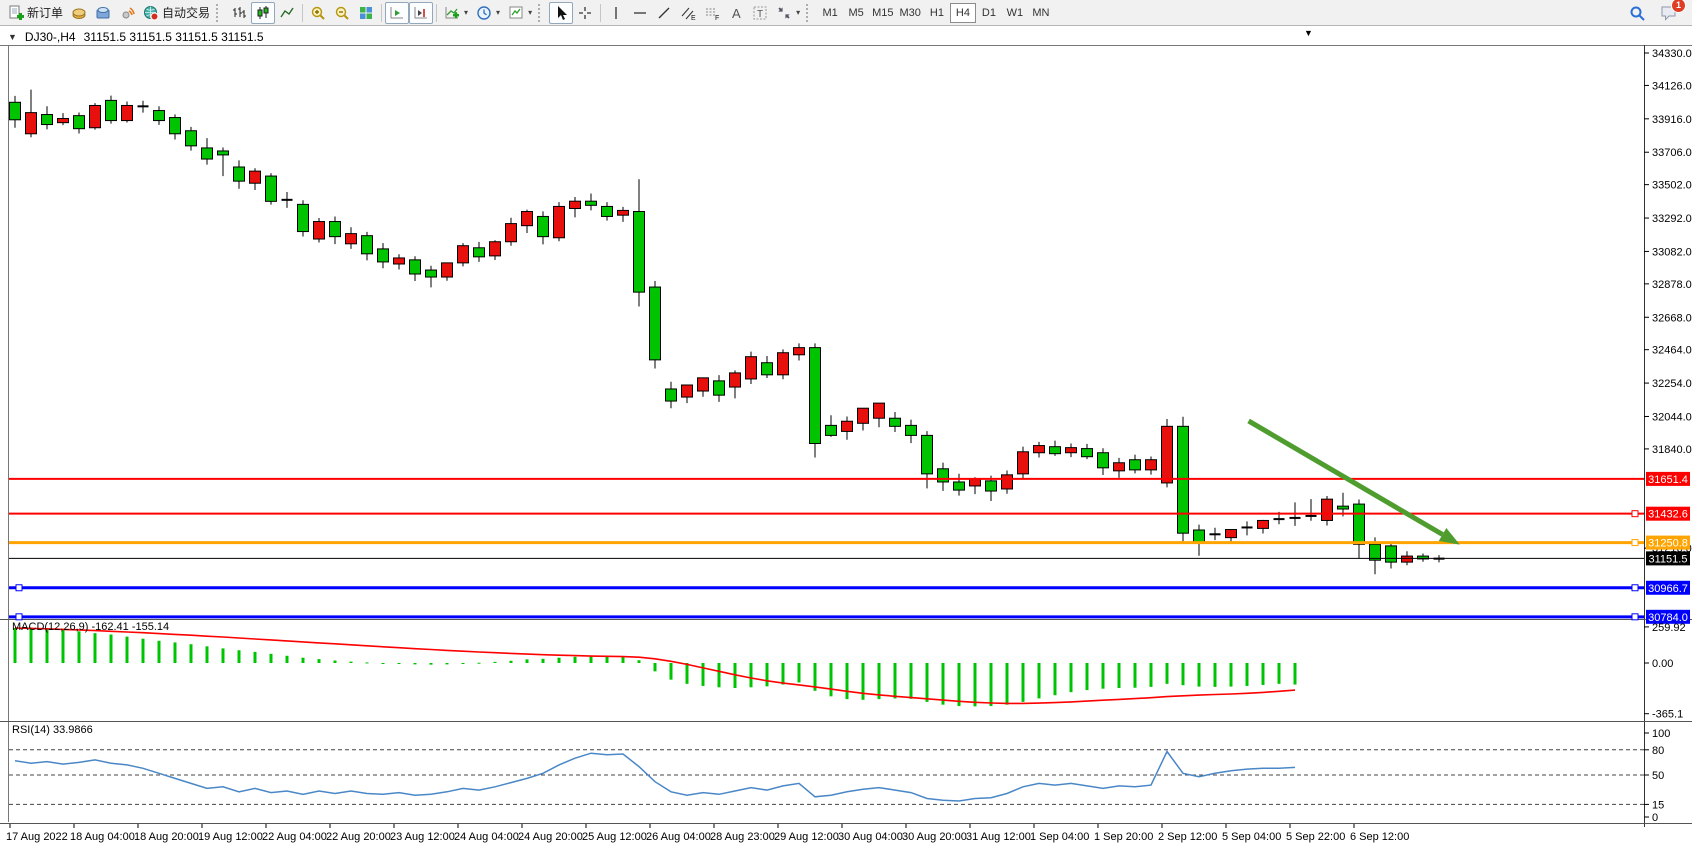 The width and height of the screenshot is (1692, 849). I want to click on autotrading-button: 自动交易, so click(176, 13).